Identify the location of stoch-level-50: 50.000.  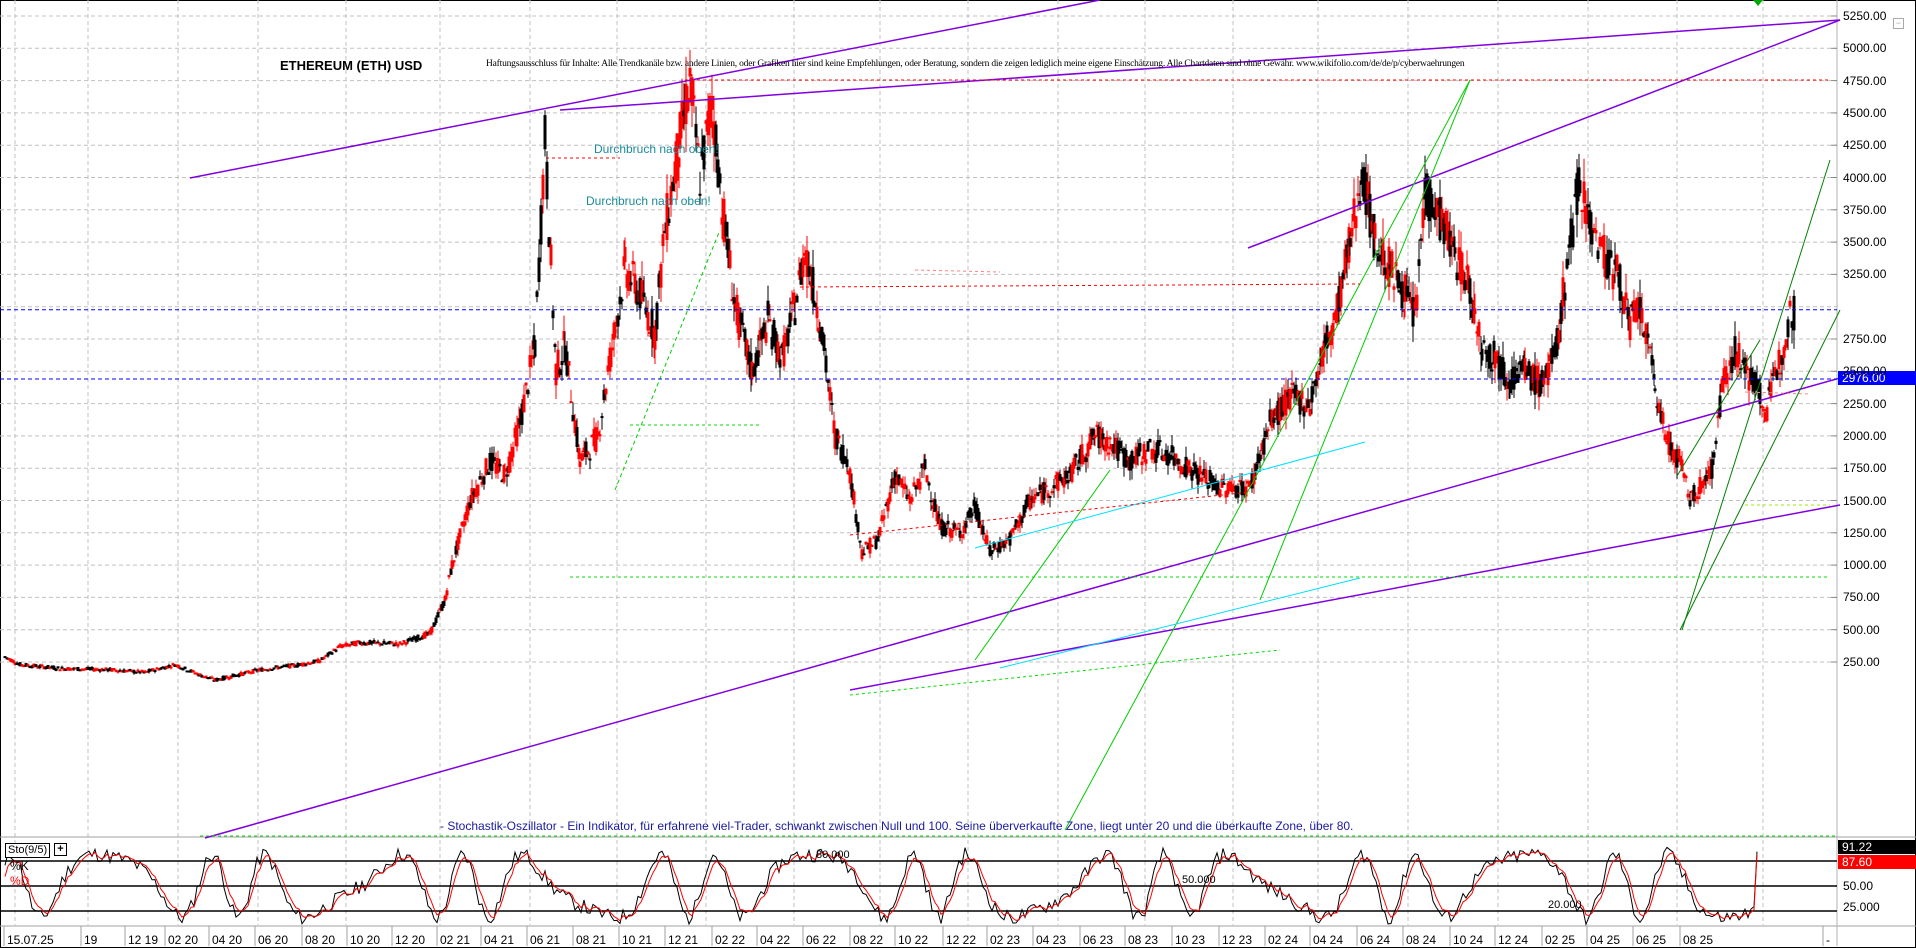
(1199, 880).